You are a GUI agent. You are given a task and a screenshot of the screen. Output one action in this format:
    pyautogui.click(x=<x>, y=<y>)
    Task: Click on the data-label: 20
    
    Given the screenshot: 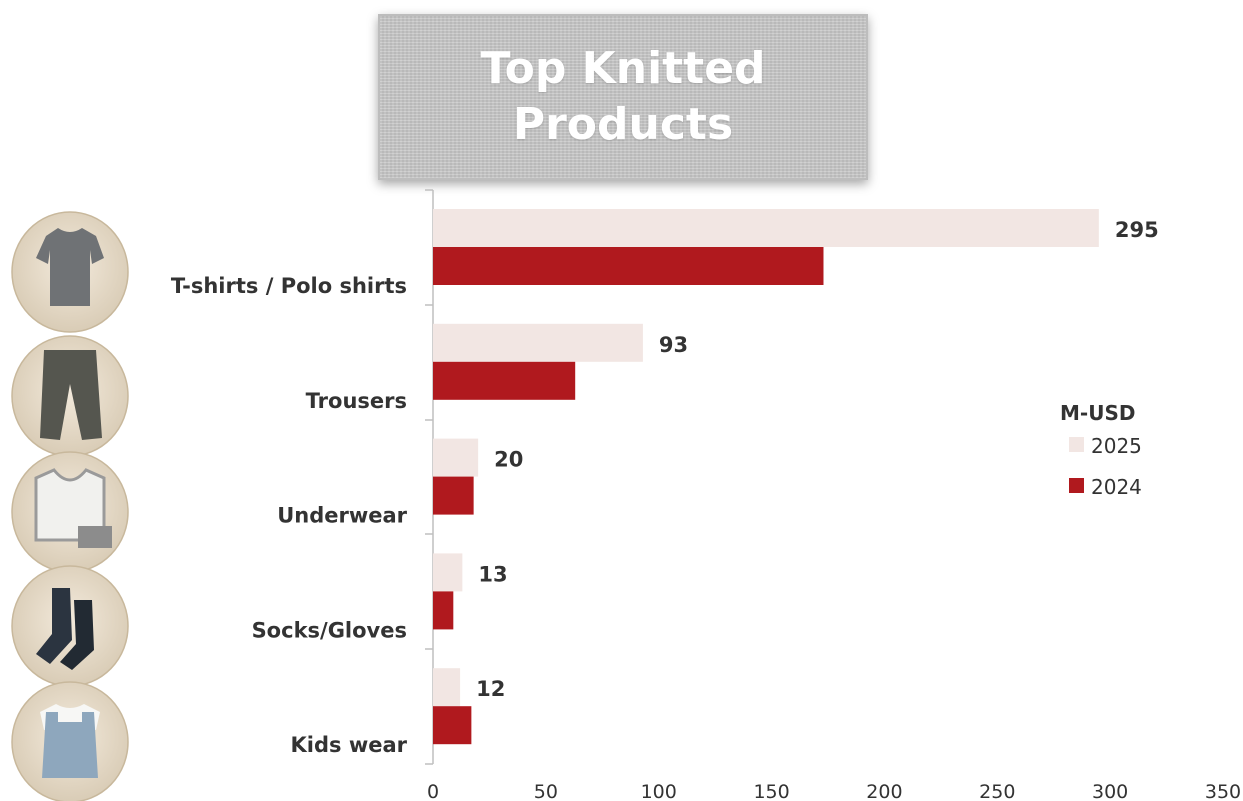 What is the action you would take?
    pyautogui.click(x=508, y=460)
    